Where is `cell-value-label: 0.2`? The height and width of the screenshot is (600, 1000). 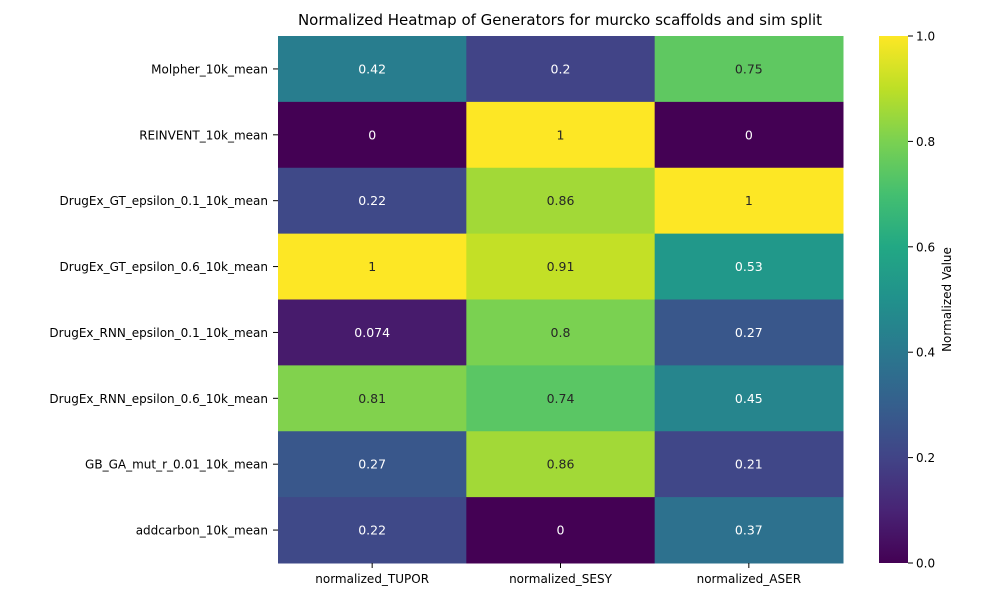
cell-value-label: 0.2 is located at coordinates (561, 68).